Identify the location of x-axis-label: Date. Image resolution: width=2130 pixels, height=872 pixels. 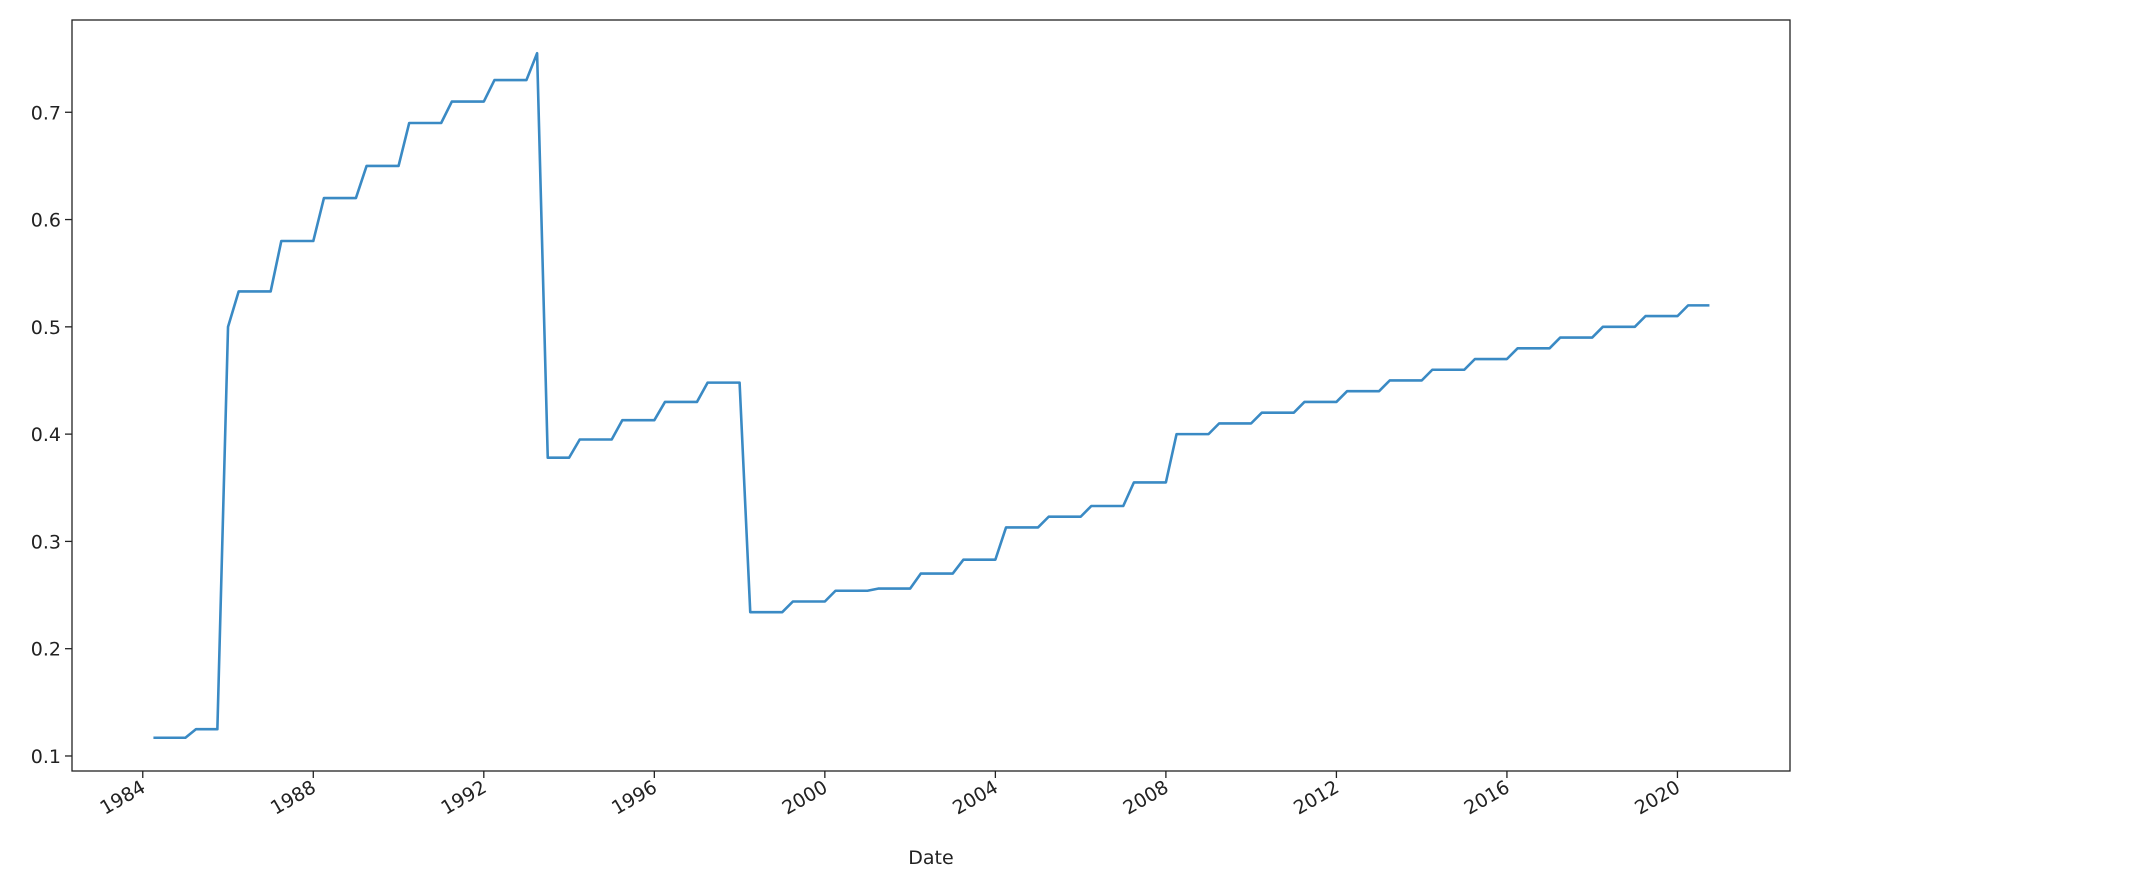
(930, 858).